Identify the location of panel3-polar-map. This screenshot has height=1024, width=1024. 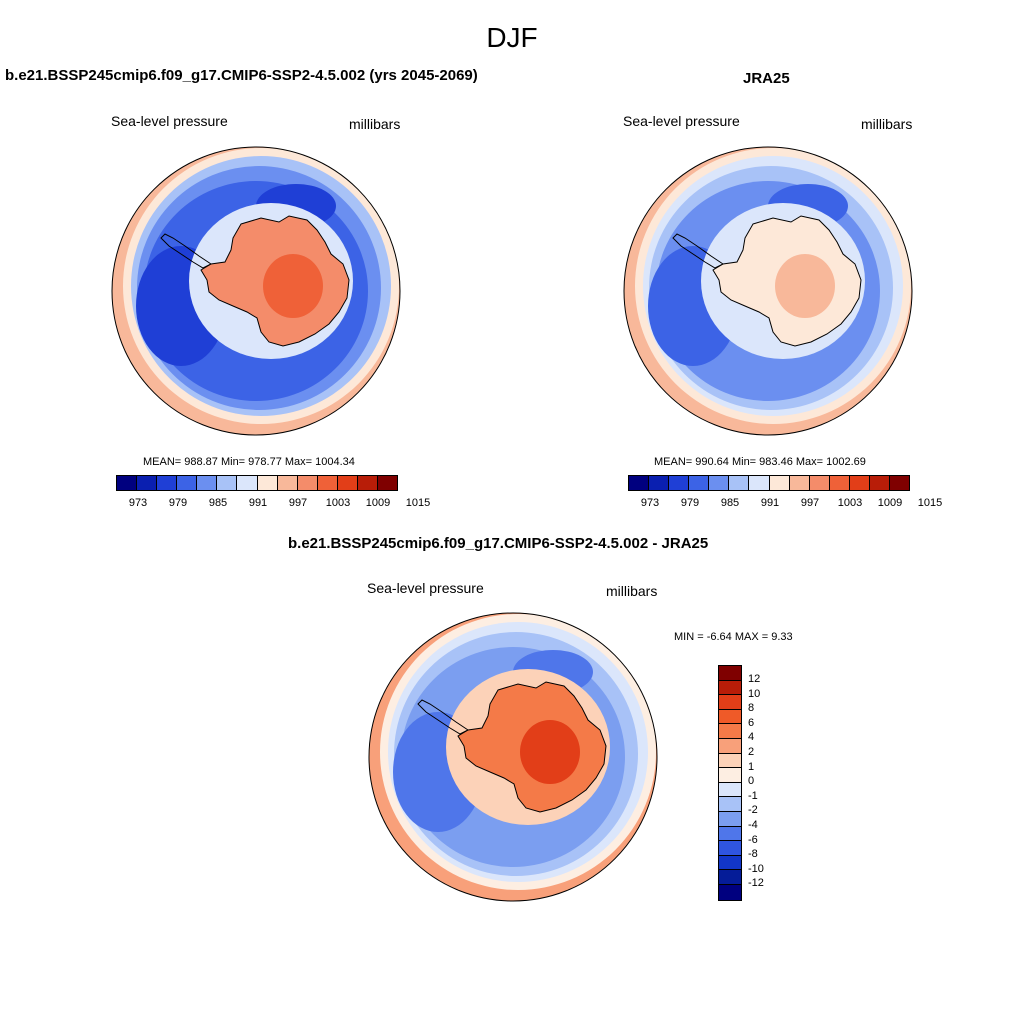
(513, 757).